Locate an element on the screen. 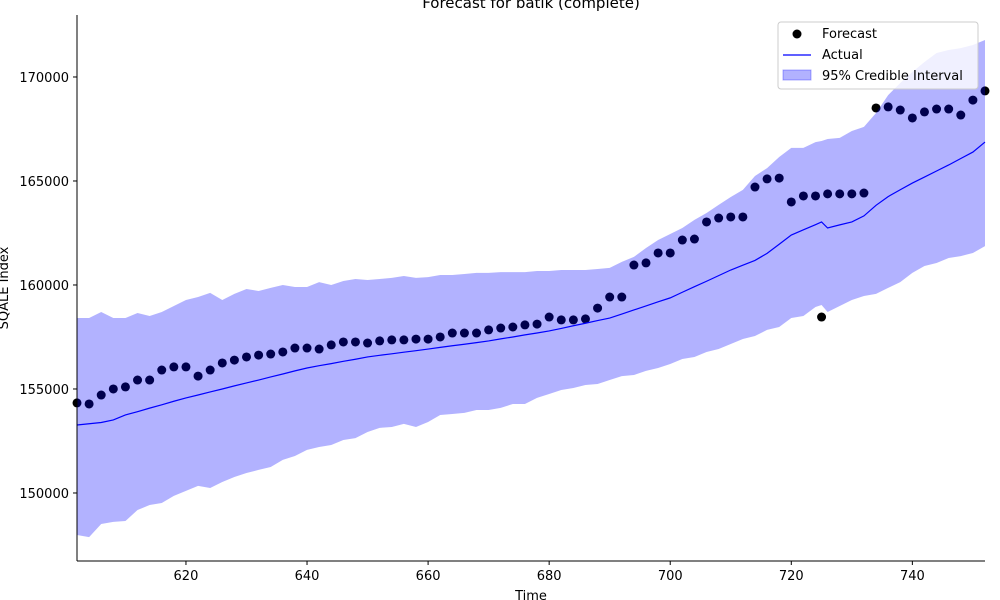  x-tick-label: 700 is located at coordinates (670, 576).